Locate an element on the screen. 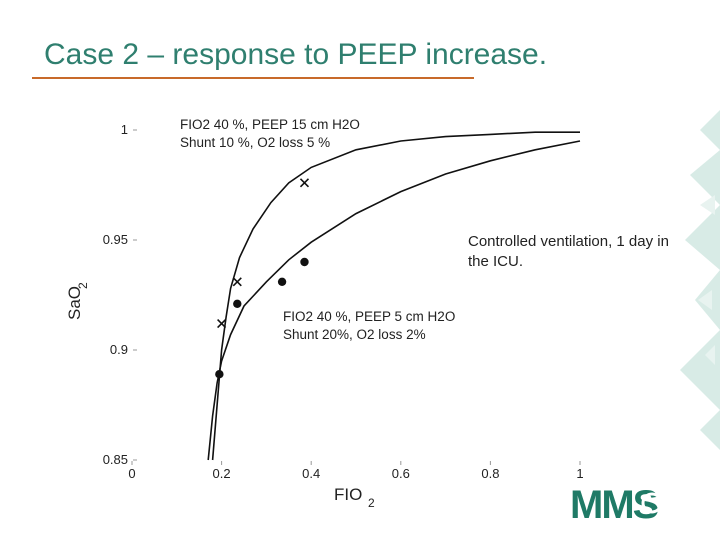 The width and height of the screenshot is (720, 540). lower-annotation-line1: FIO2 40 %, PEEP 5 cm H2O is located at coordinates (369, 316).